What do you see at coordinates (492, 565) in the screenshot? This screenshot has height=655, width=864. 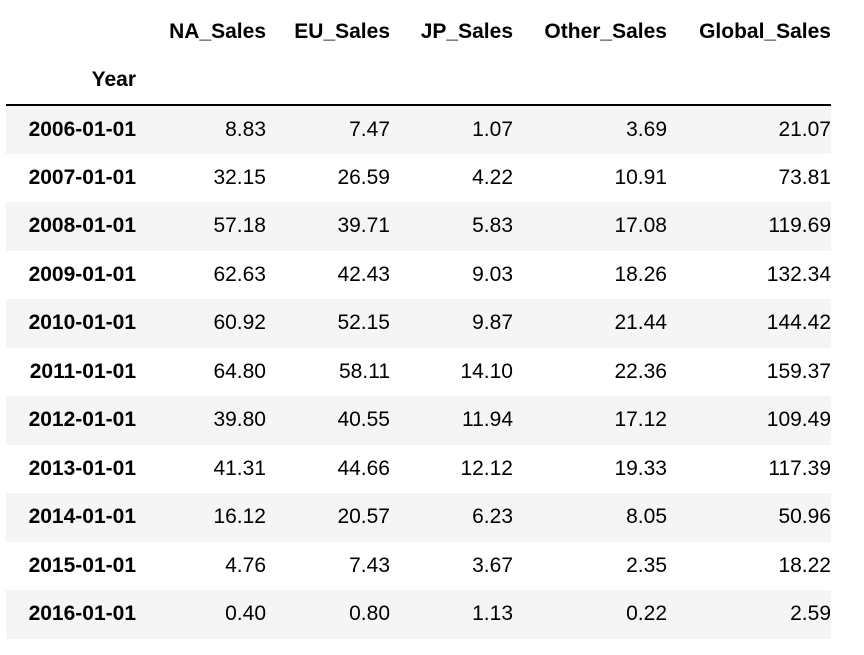 I see `table-cell: 3.67` at bounding box center [492, 565].